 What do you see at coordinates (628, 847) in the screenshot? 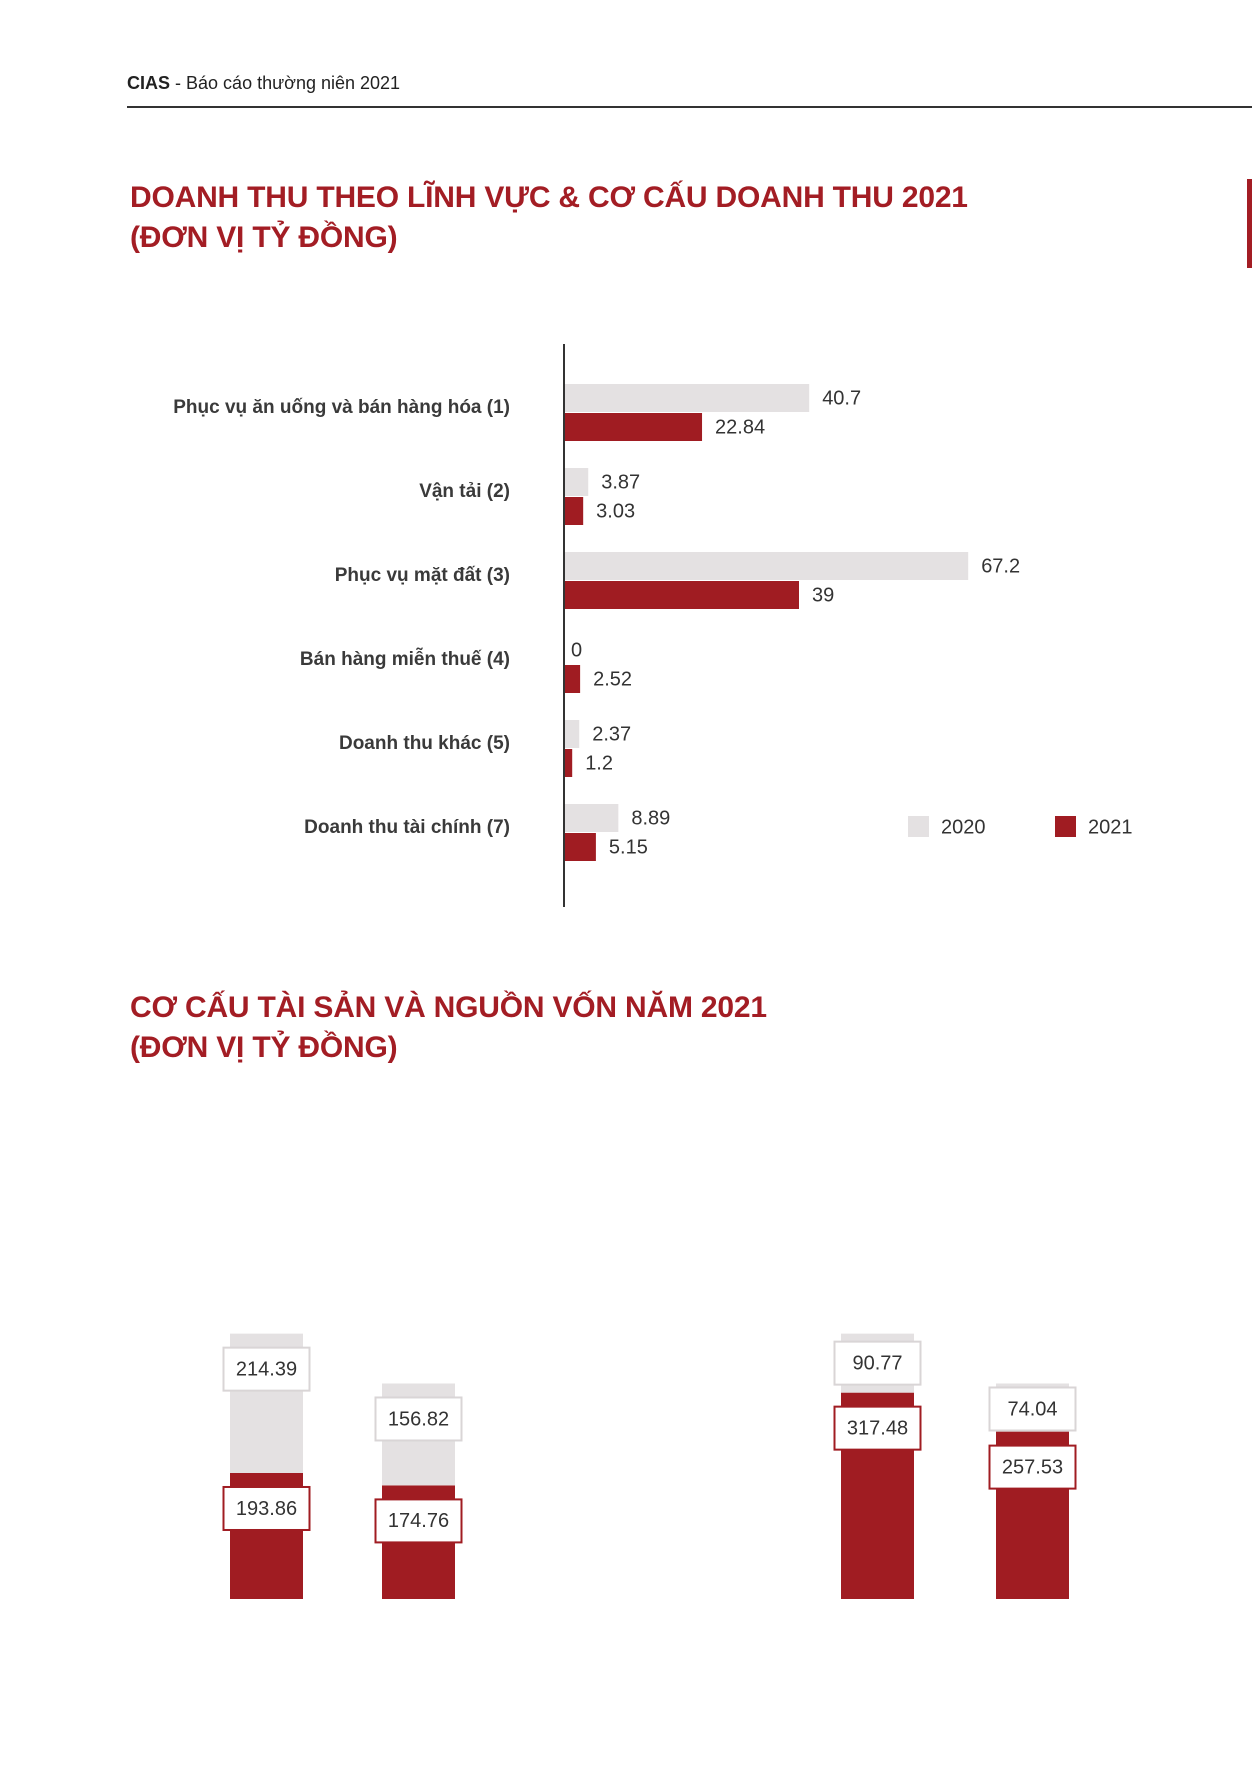
I see `value-label-2021: 5.15` at bounding box center [628, 847].